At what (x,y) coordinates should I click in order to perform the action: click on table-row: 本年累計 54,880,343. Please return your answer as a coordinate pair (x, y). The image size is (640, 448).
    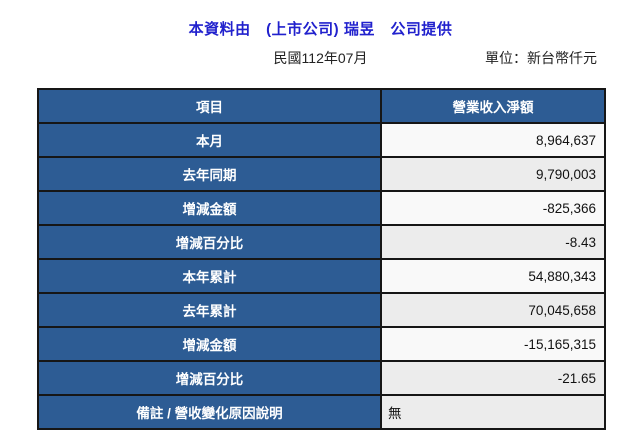
    Looking at the image, I should click on (321, 276).